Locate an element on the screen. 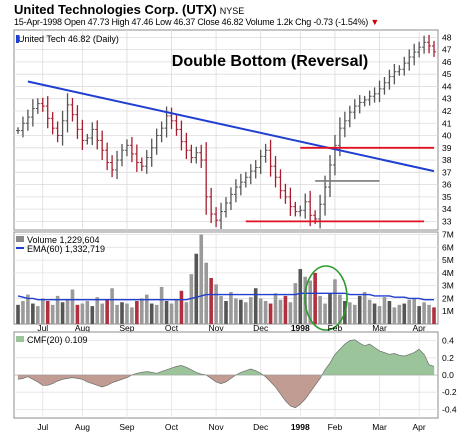  volume-month-label: Nov is located at coordinates (217, 328).